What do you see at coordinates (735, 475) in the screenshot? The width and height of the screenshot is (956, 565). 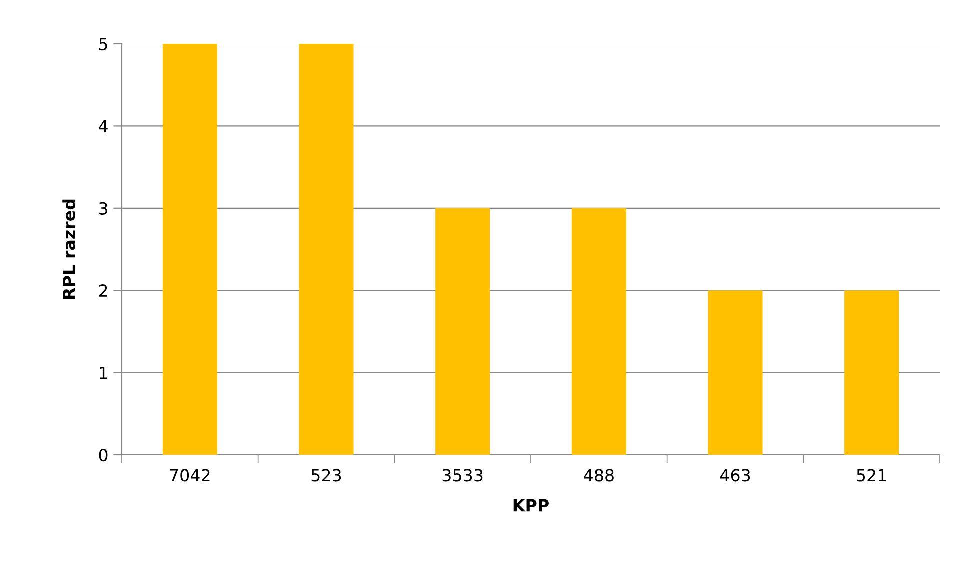 I see `x-tick-label: 463` at bounding box center [735, 475].